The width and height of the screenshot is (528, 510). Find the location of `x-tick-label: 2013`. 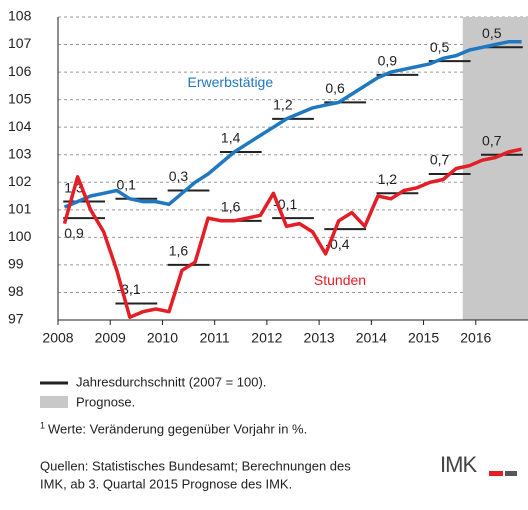

x-tick-label: 2013 is located at coordinates (319, 338).